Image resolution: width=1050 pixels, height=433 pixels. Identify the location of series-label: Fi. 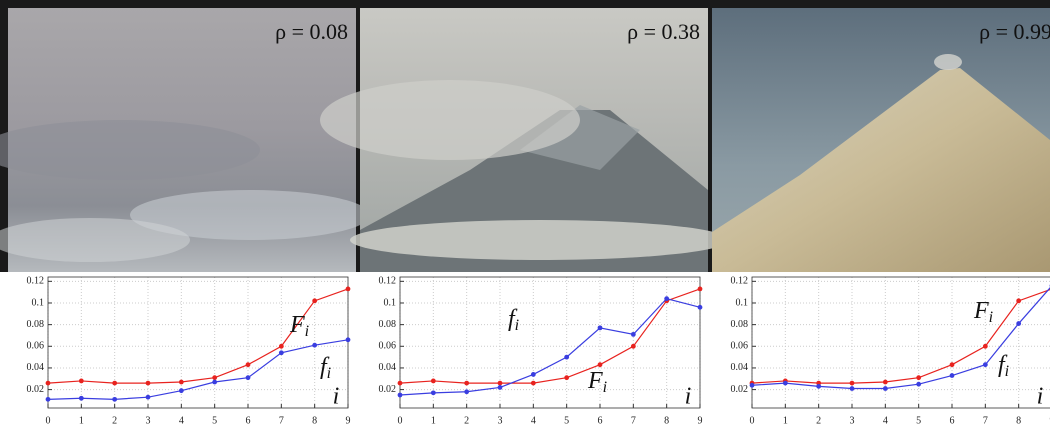
(299, 326).